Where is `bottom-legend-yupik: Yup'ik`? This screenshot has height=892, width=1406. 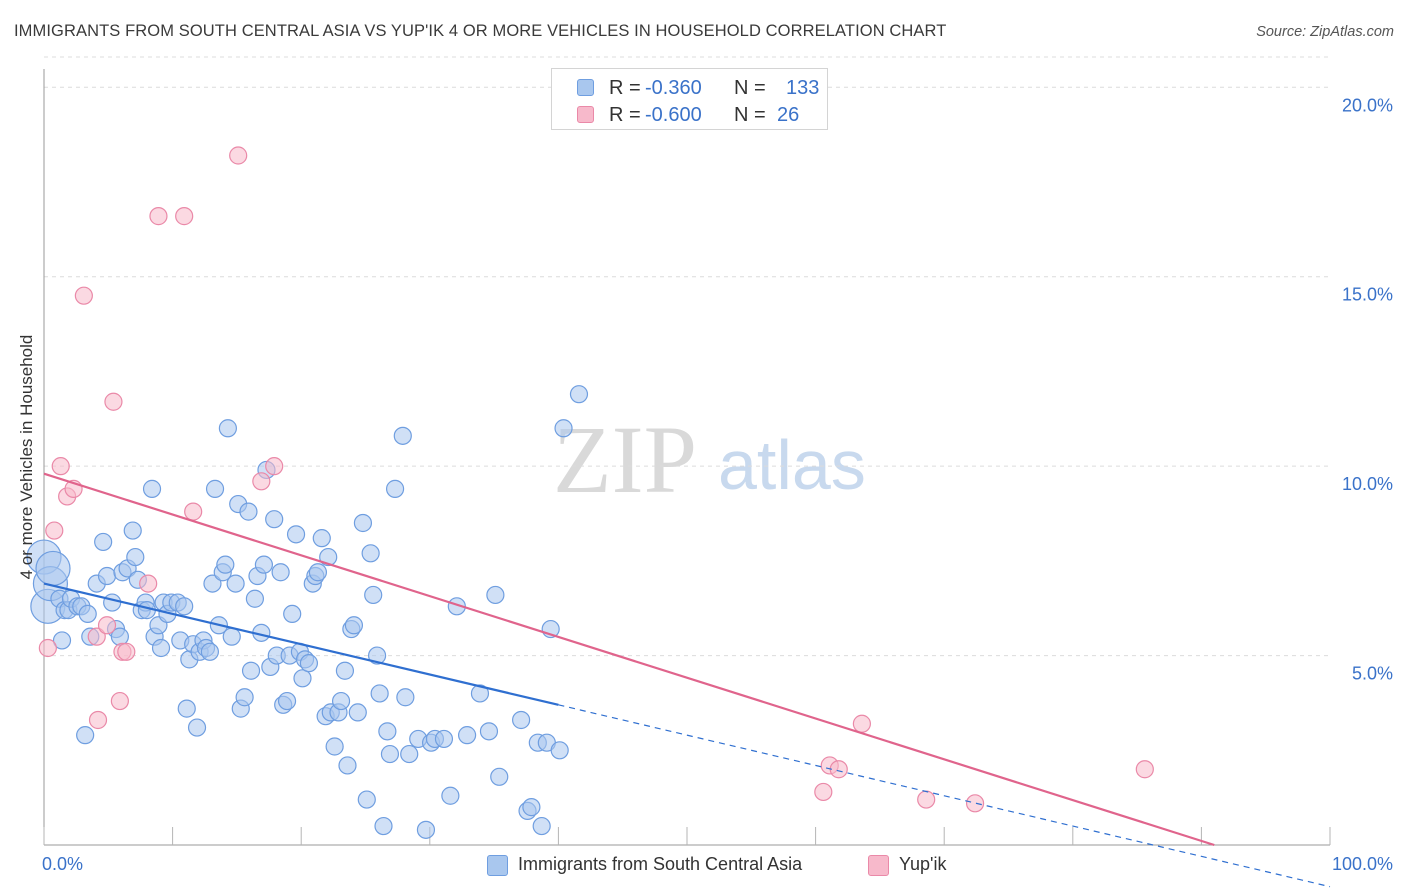
bottom-legend-yupik: Yup'ik is located at coordinates (918, 865).